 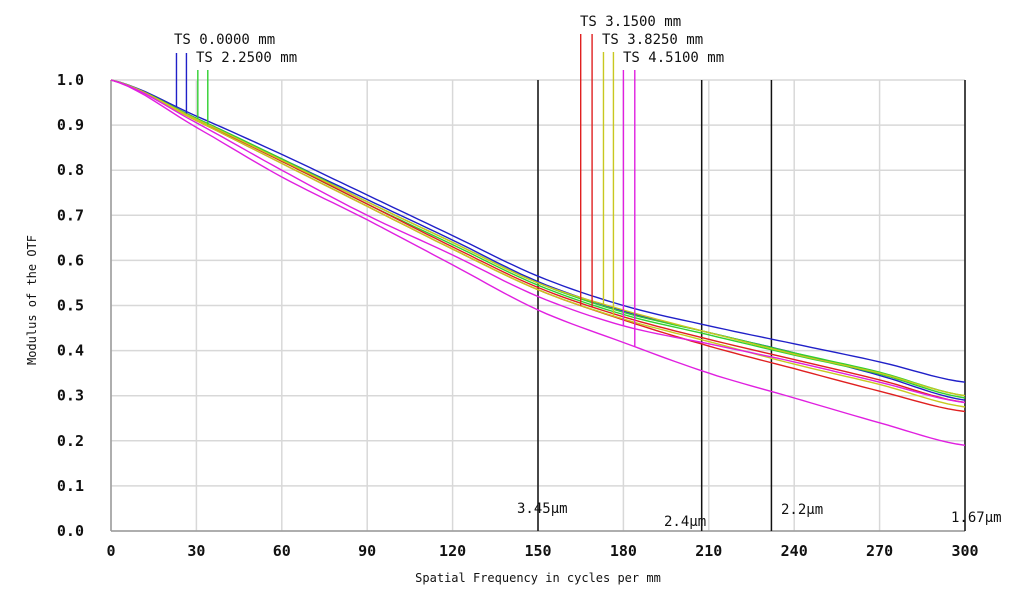 What do you see at coordinates (794, 551) in the screenshot?
I see `x-tick-label: 240` at bounding box center [794, 551].